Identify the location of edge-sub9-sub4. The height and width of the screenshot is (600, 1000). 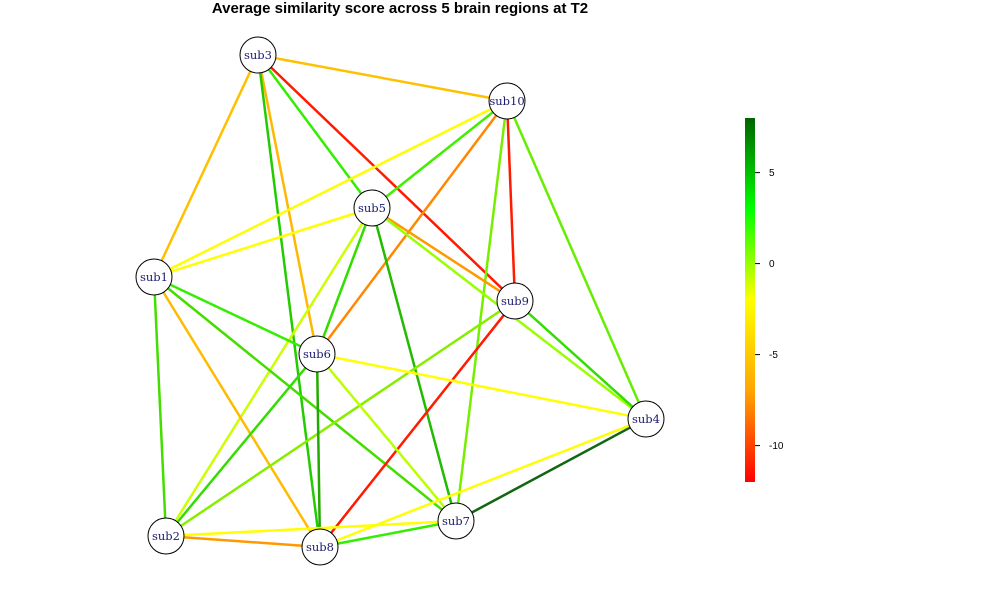
(580, 360).